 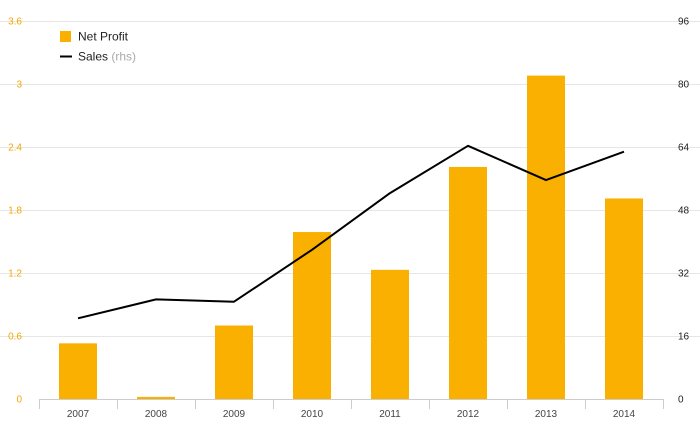 What do you see at coordinates (684, 22) in the screenshot?
I see `y-right-tick-label: 96` at bounding box center [684, 22].